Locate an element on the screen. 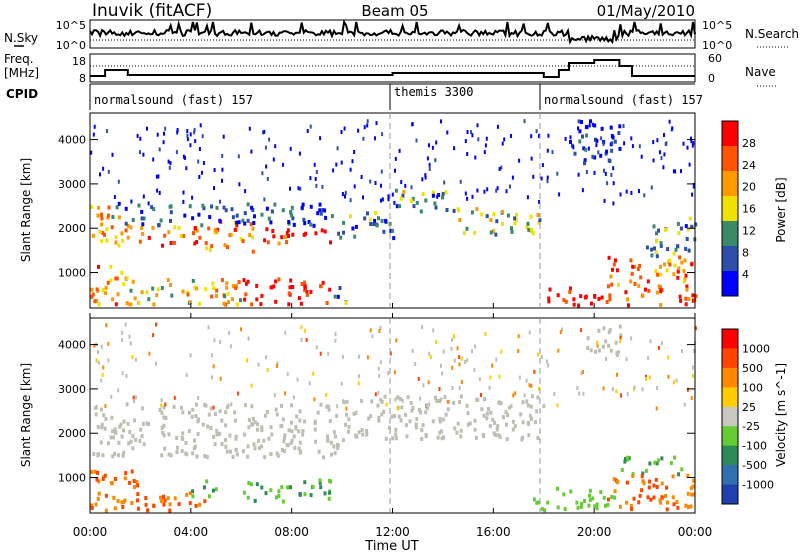 The image size is (800, 554). noise-right-tick-top: 10^5 is located at coordinates (717, 25).